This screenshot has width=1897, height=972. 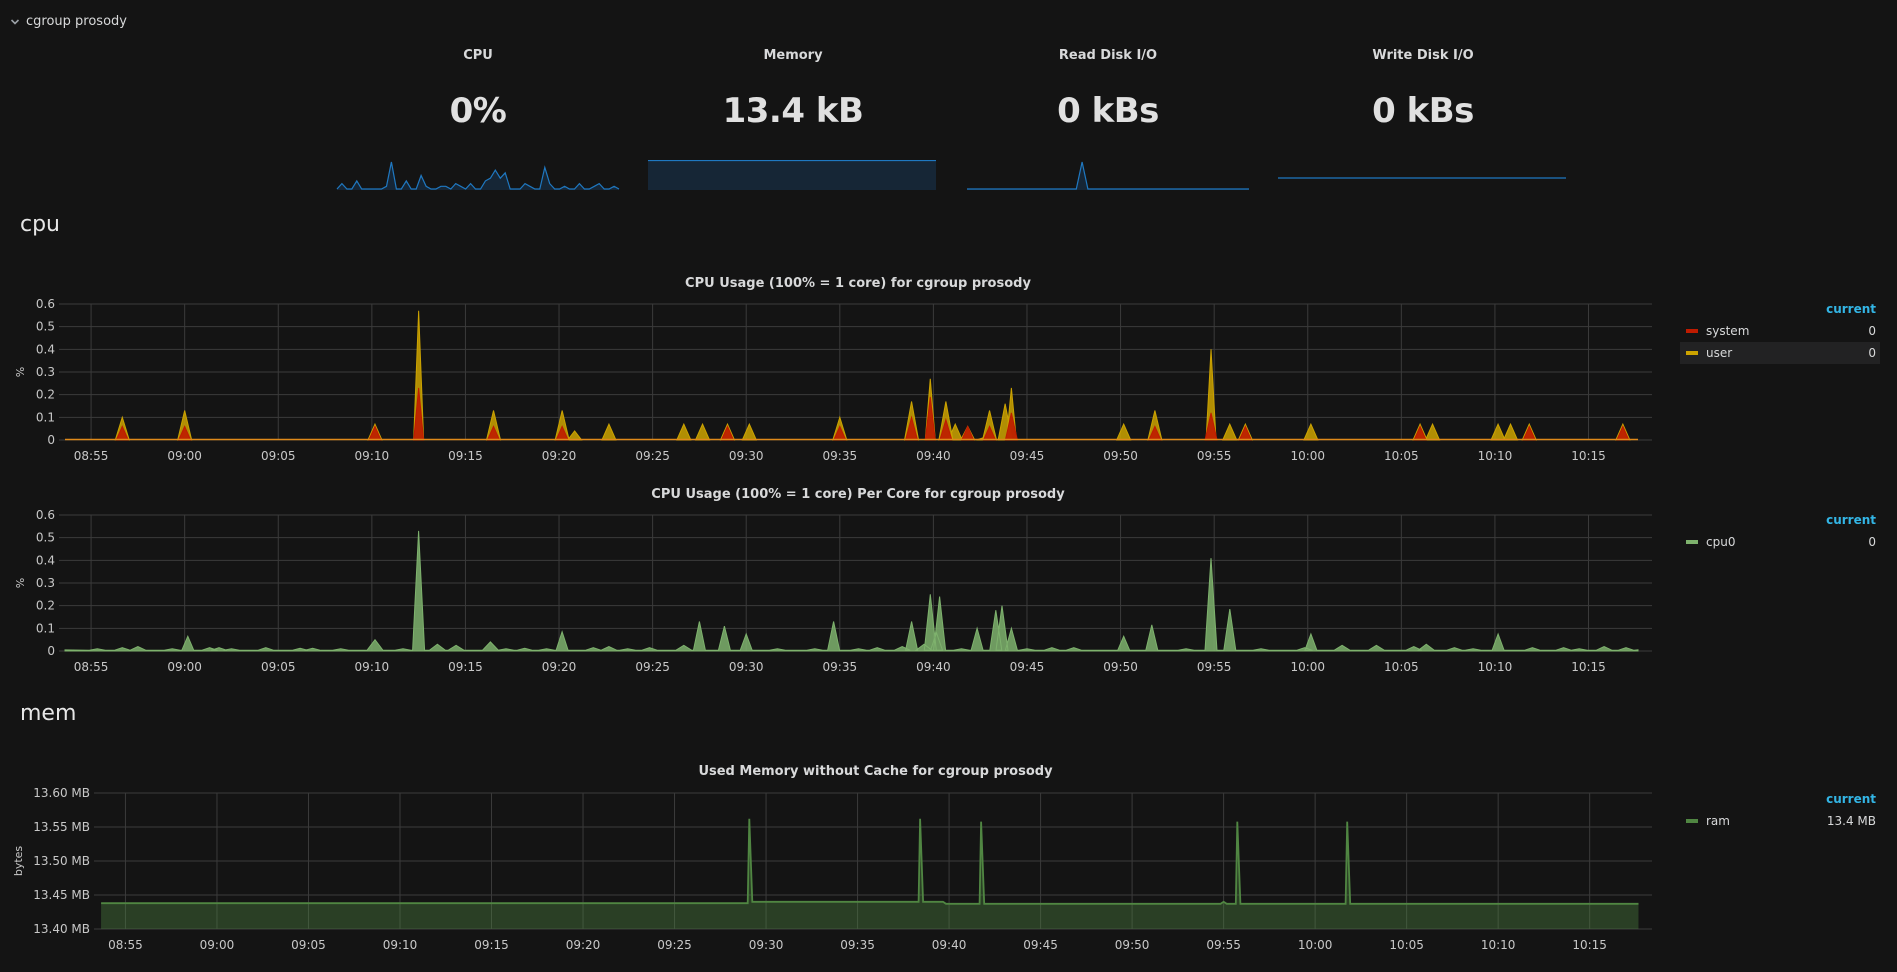 I want to click on row-title: cgroup prosody, so click(x=76, y=21).